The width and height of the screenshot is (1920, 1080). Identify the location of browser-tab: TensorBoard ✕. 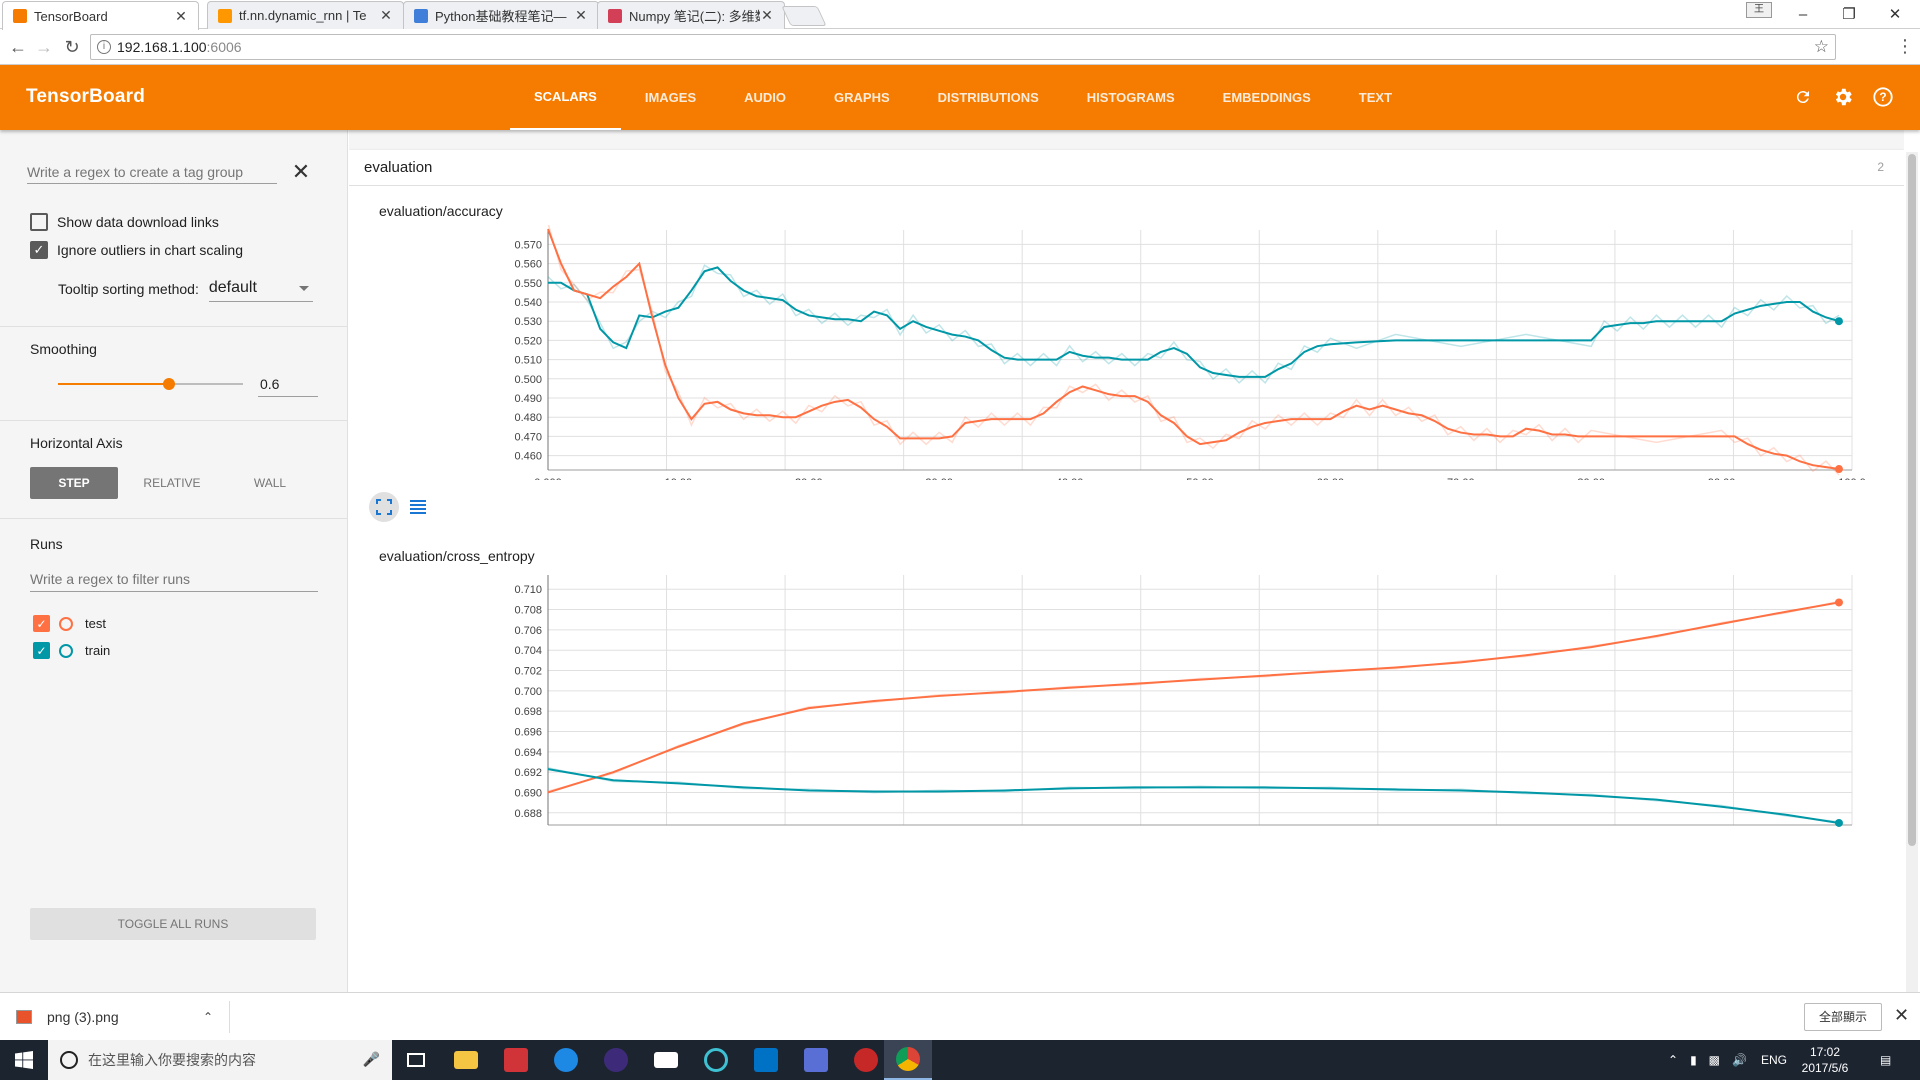
(100, 15).